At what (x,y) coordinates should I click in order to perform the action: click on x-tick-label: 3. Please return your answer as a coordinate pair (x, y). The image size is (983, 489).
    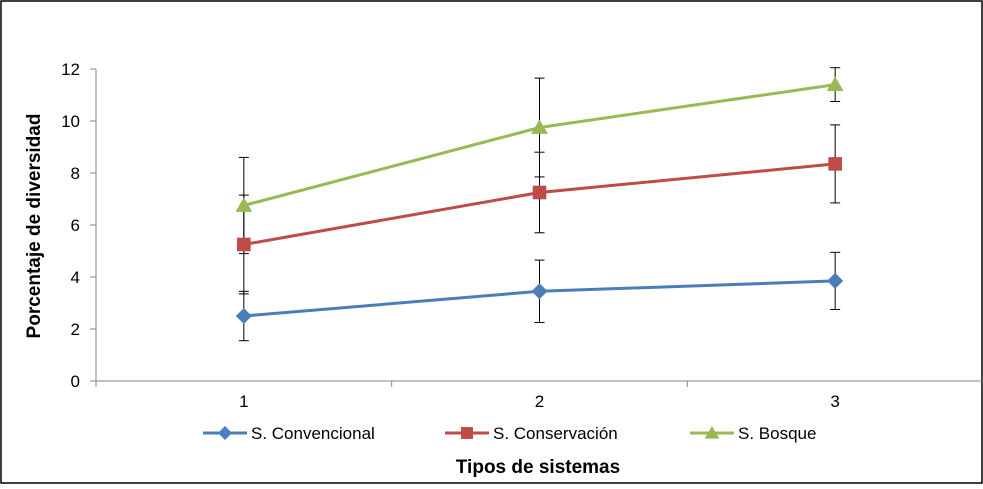
    Looking at the image, I should click on (834, 401).